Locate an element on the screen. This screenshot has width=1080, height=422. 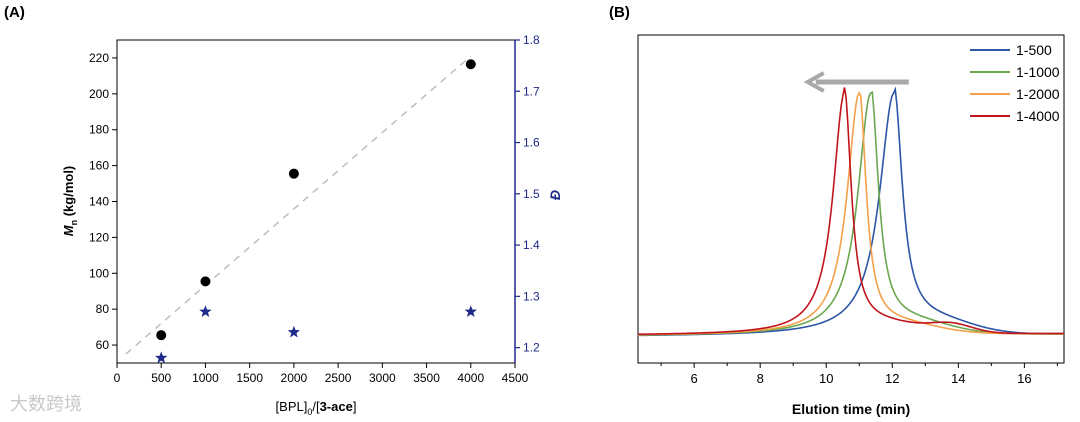
y-tick-label: 100 is located at coordinates (99, 273).